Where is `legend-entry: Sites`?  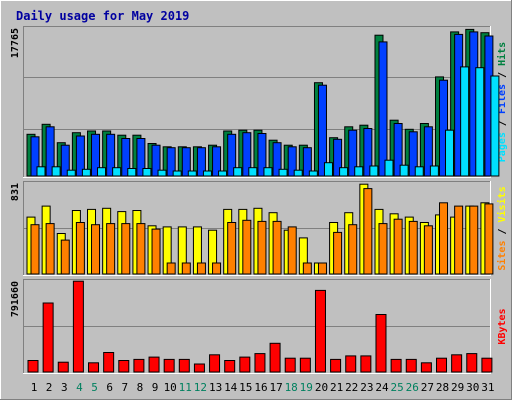
legend-entry: Sites is located at coordinates (502, 256).